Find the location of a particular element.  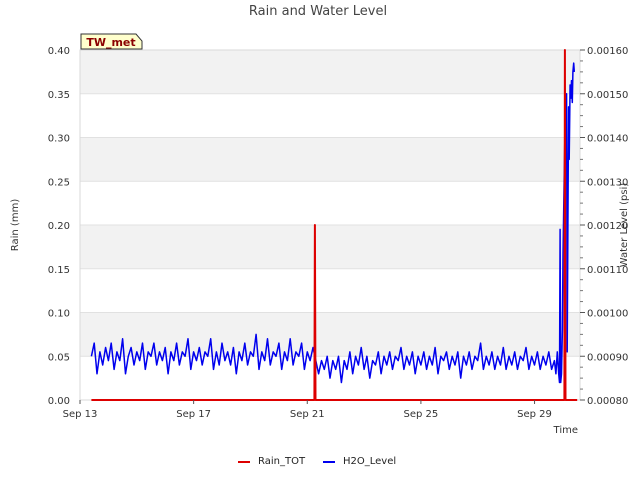

y-left-tick-label: 0.05 is located at coordinates (59, 357).